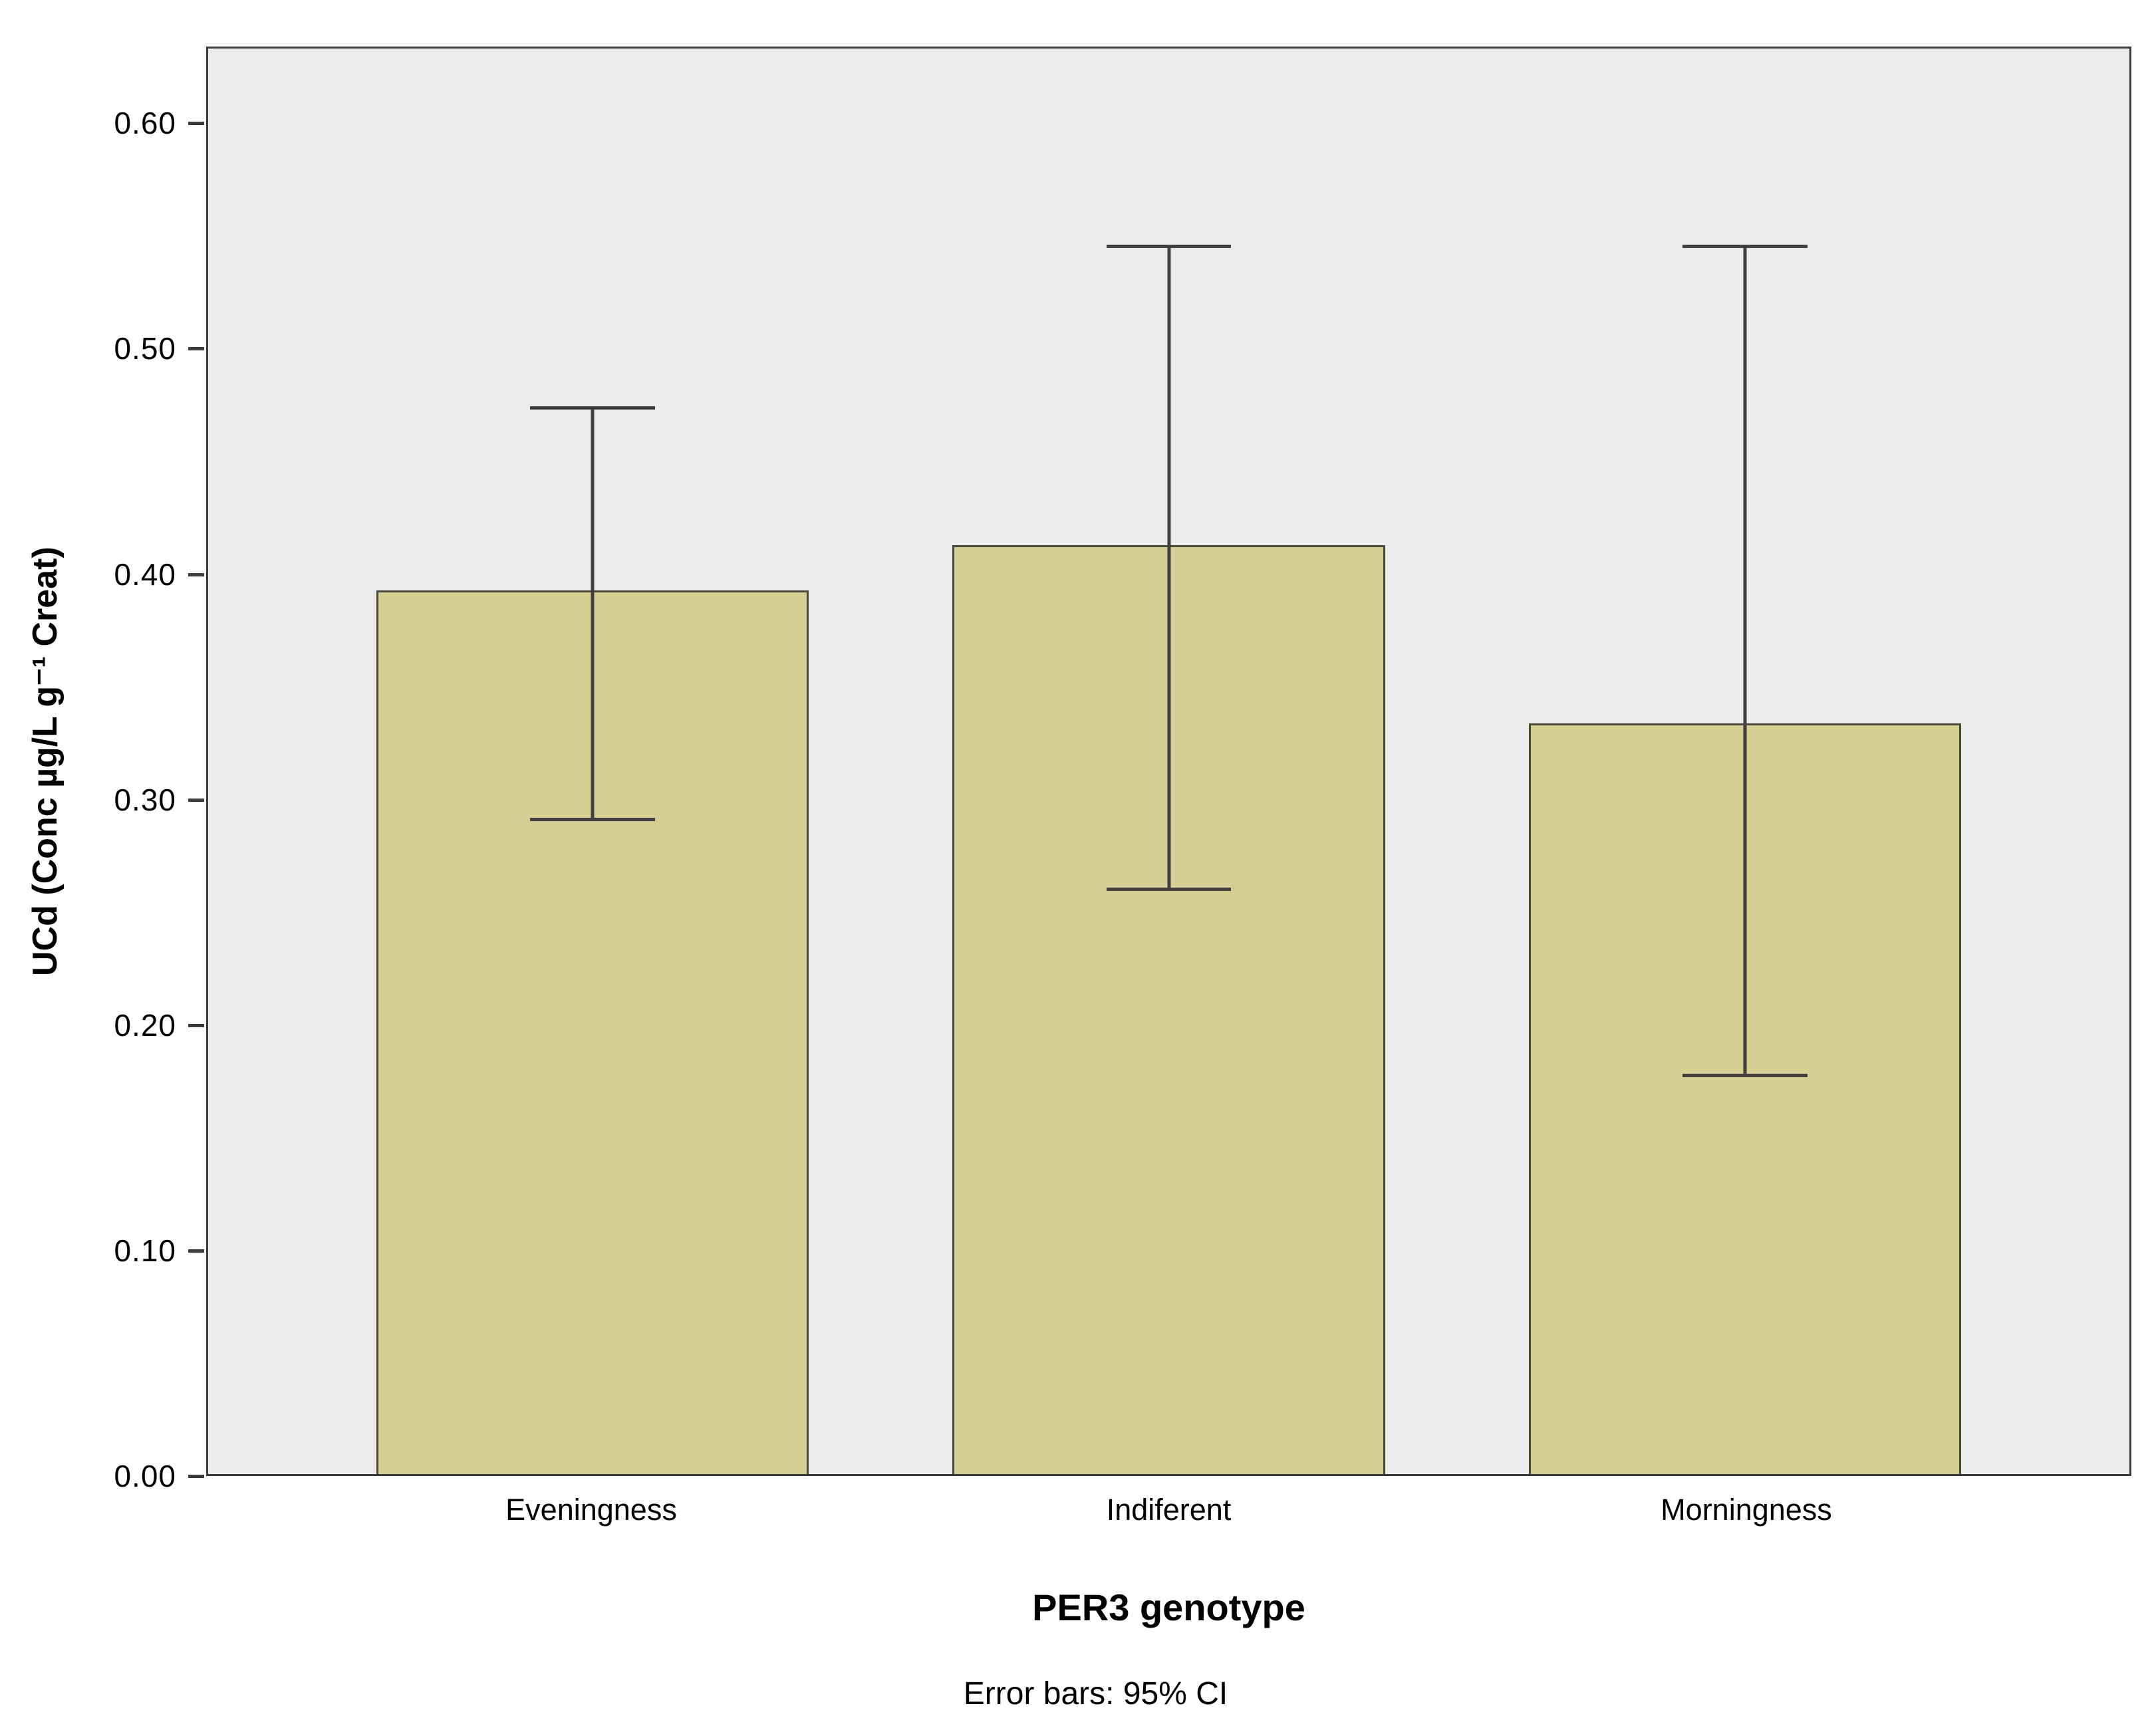 This screenshot has height=1736, width=2148. Describe the element at coordinates (145, 575) in the screenshot. I see `y-tick-label: 0.40` at that location.